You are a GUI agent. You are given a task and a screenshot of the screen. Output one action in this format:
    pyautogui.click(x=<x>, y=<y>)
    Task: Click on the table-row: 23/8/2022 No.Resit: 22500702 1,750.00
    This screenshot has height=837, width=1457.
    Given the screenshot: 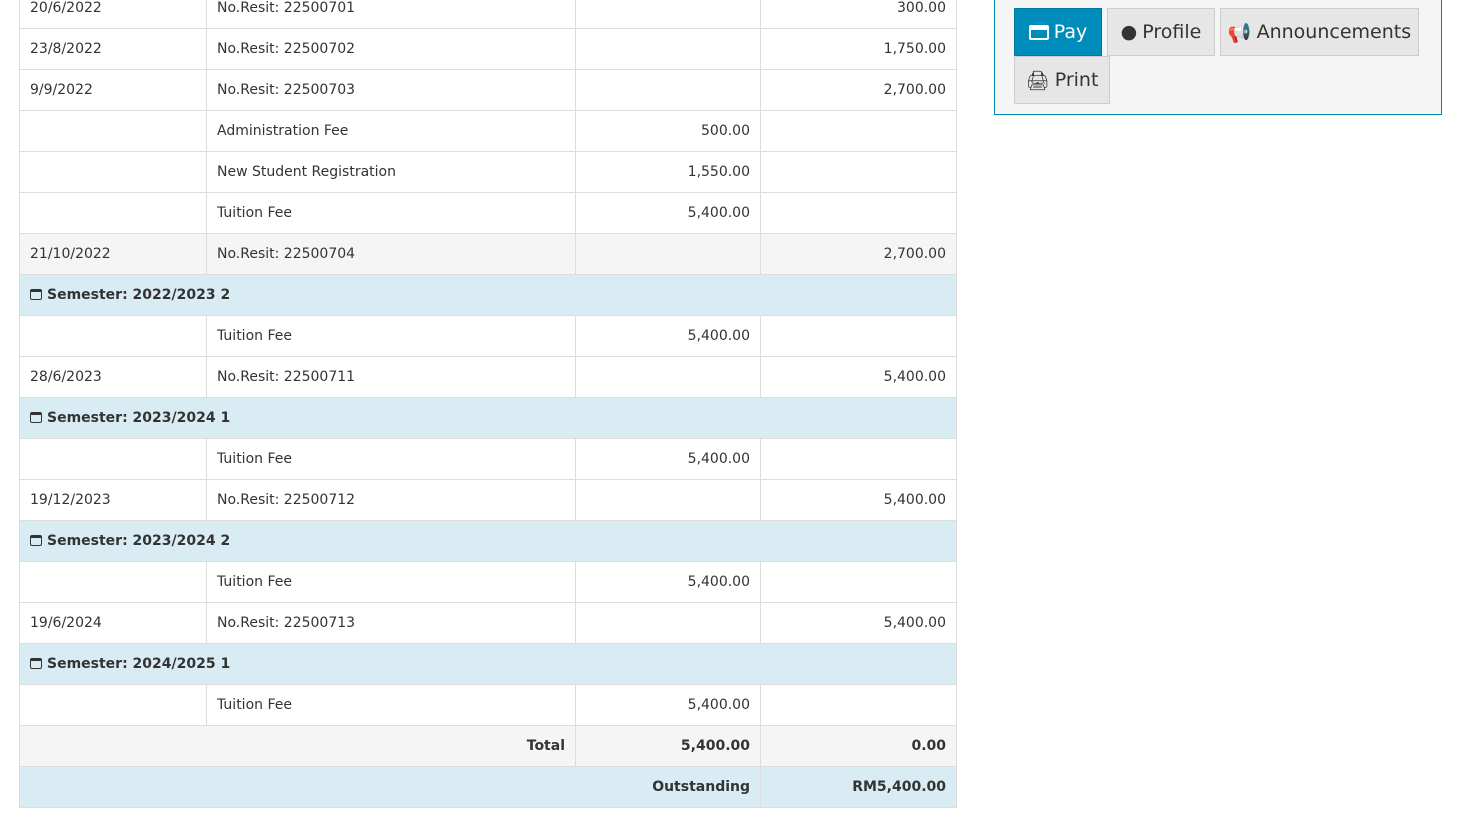 What is the action you would take?
    pyautogui.click(x=488, y=49)
    